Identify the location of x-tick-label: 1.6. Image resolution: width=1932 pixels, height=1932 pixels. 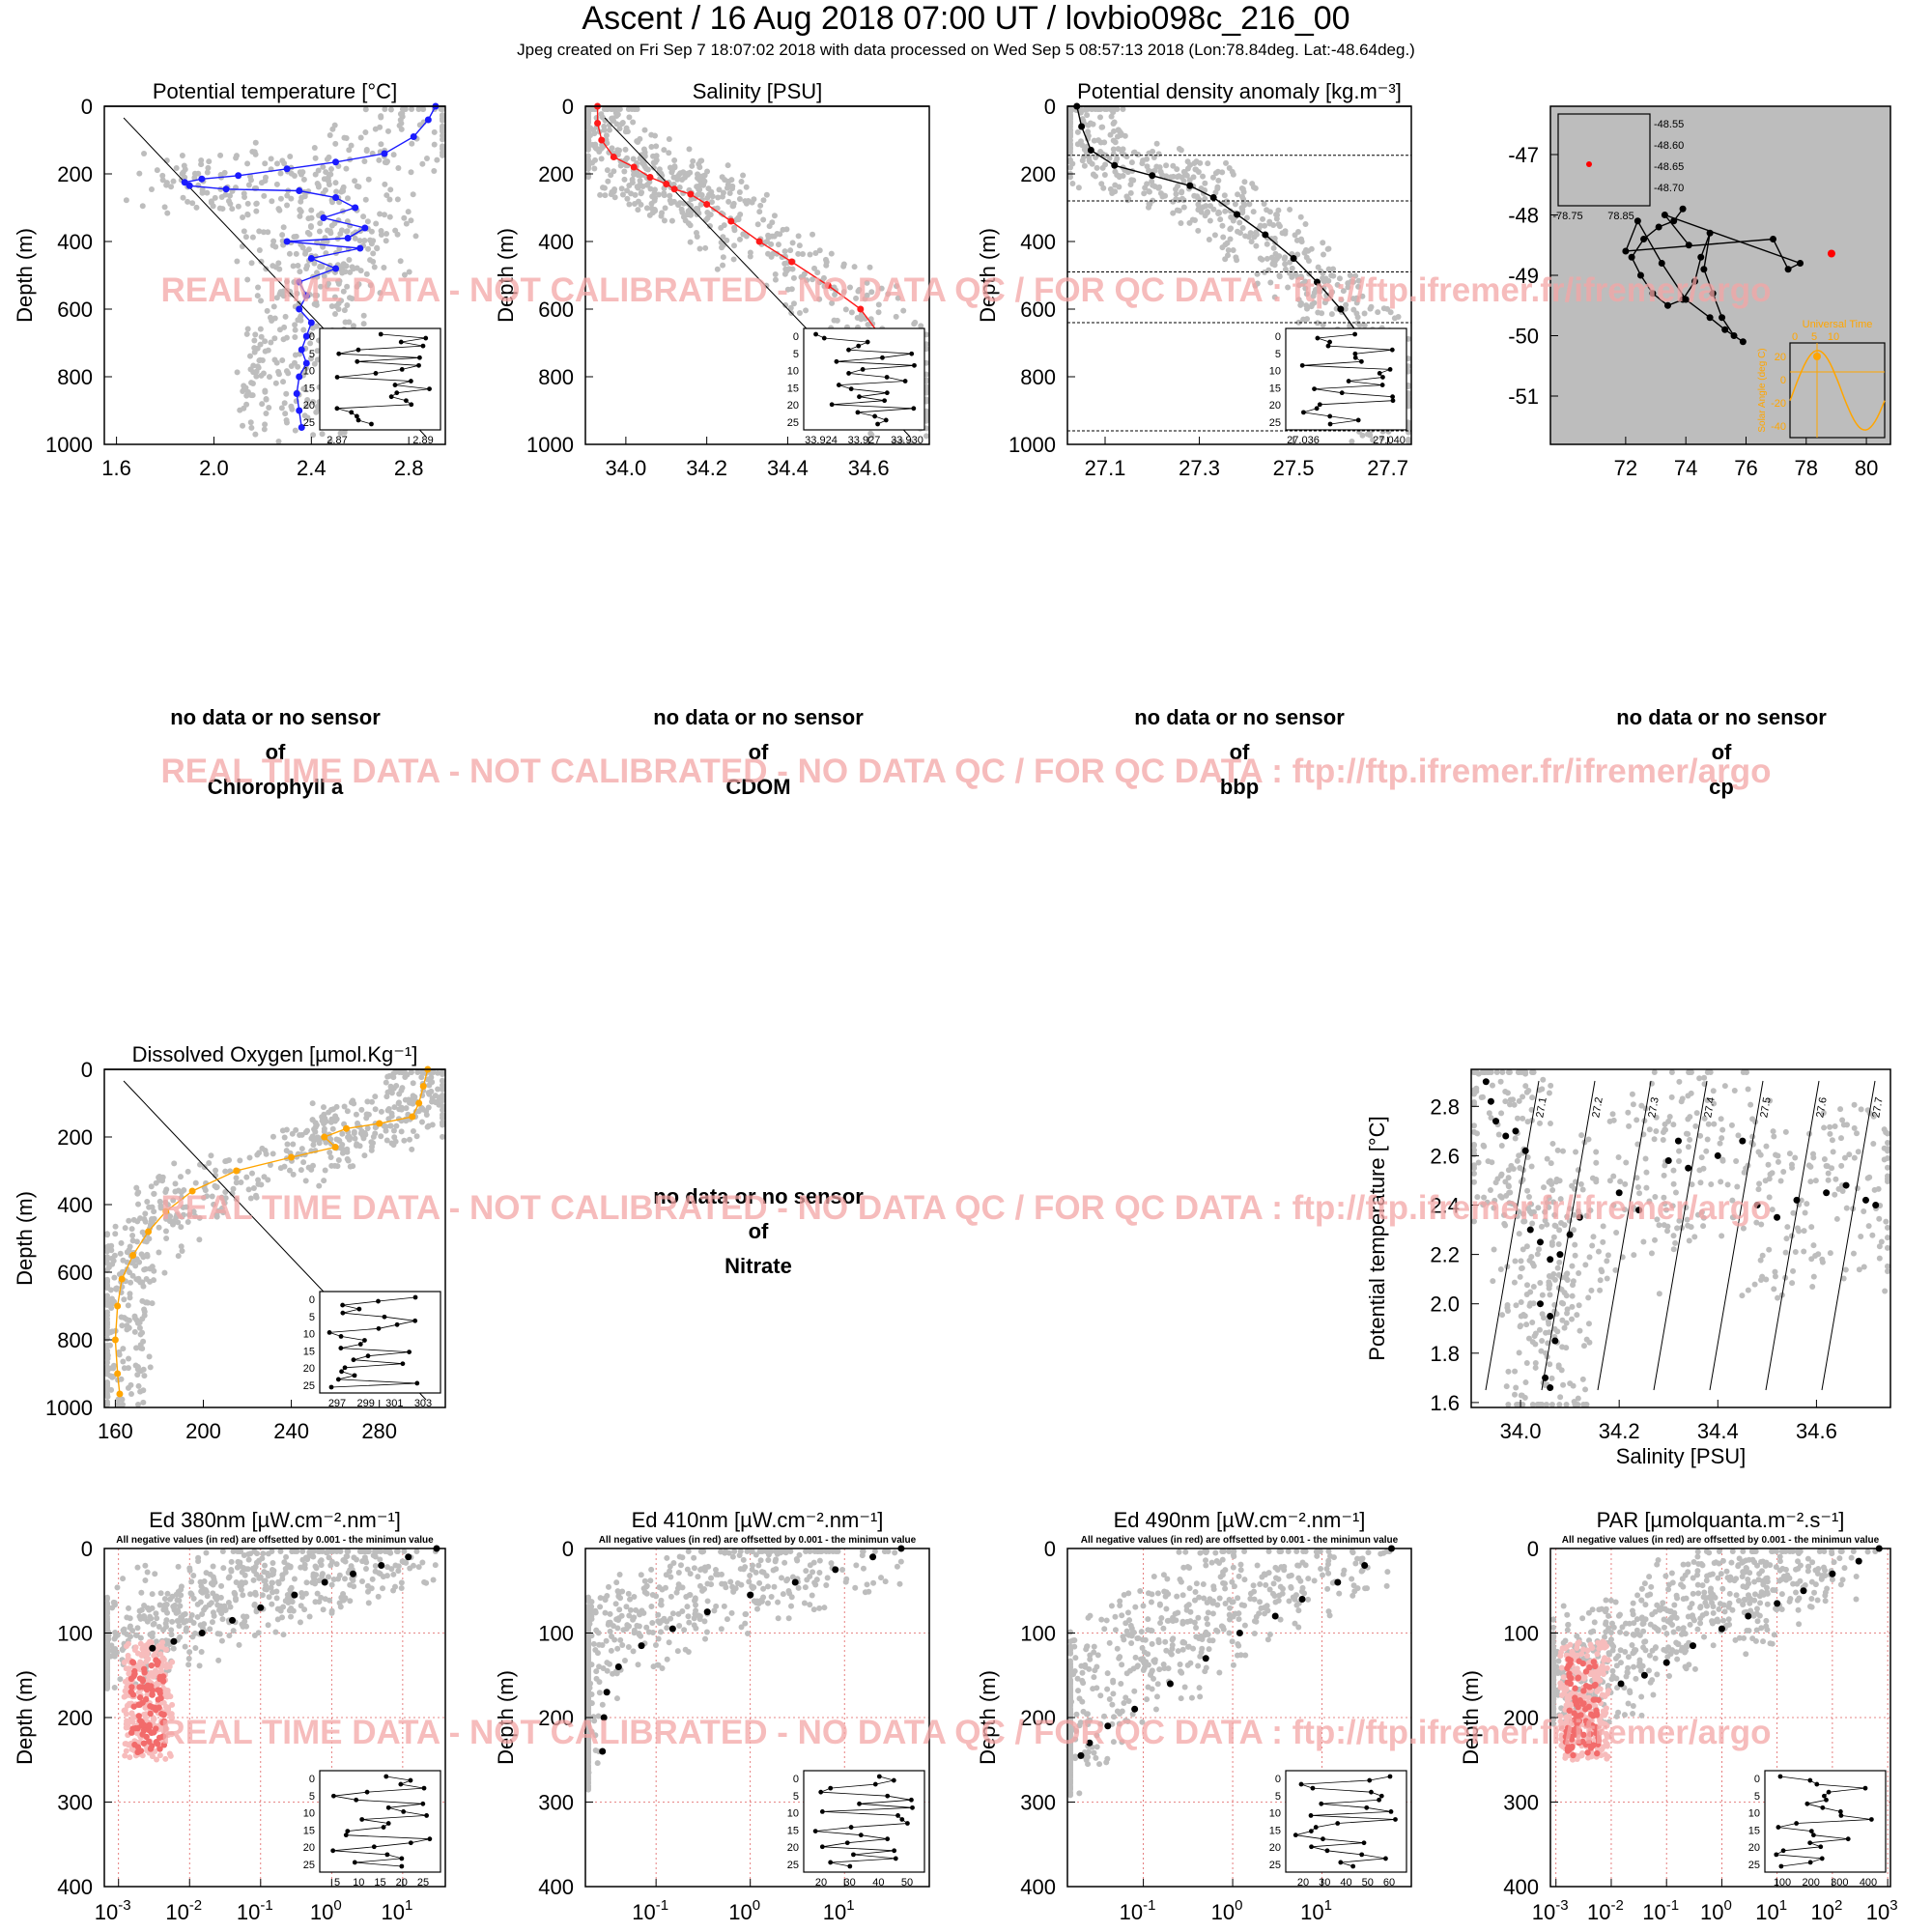
(116, 468).